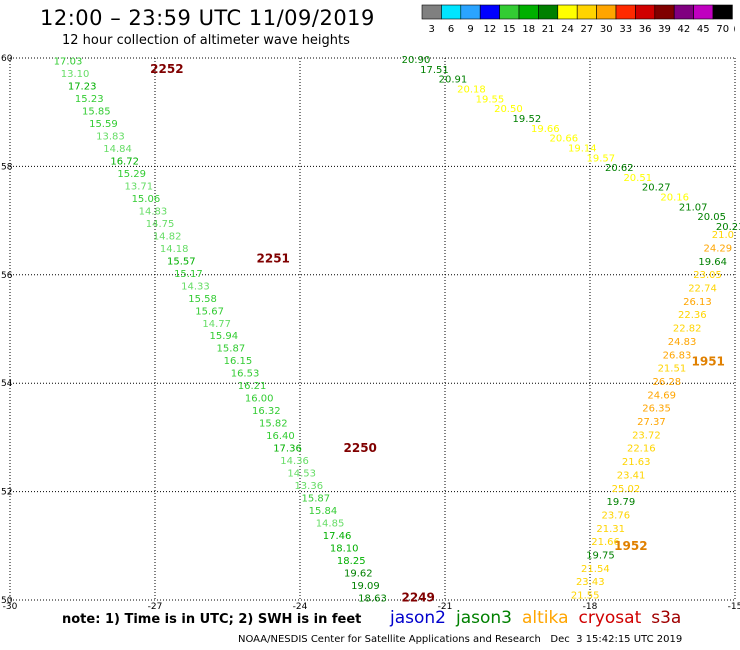 Image resolution: width=740 pixels, height=650 pixels. What do you see at coordinates (656, 409) in the screenshot?
I see `wave-height-label: 26.35` at bounding box center [656, 409].